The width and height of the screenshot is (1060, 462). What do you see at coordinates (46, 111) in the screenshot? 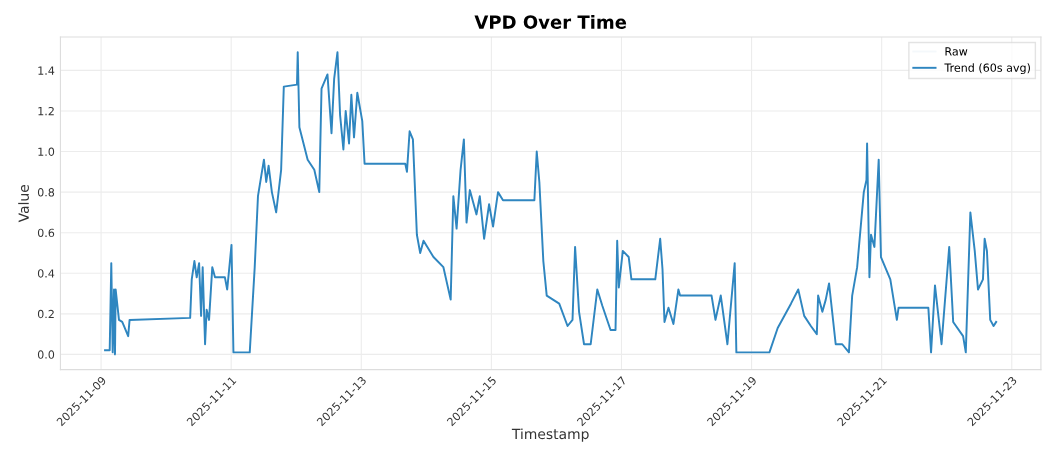
I see `y-tick-label: 1.2` at bounding box center [46, 111].